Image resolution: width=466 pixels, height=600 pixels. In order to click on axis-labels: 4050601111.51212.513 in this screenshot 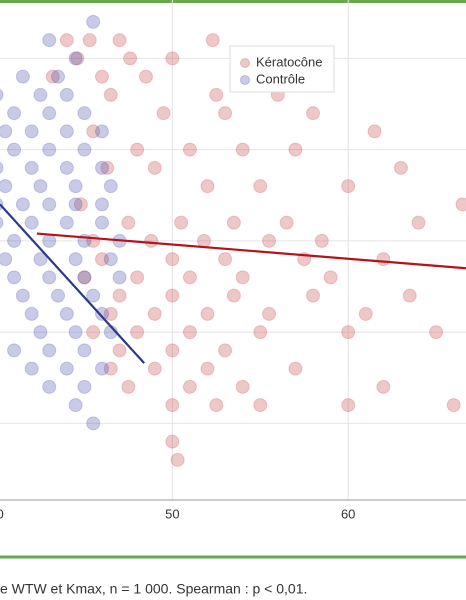, I will do `click(177, 513)`.